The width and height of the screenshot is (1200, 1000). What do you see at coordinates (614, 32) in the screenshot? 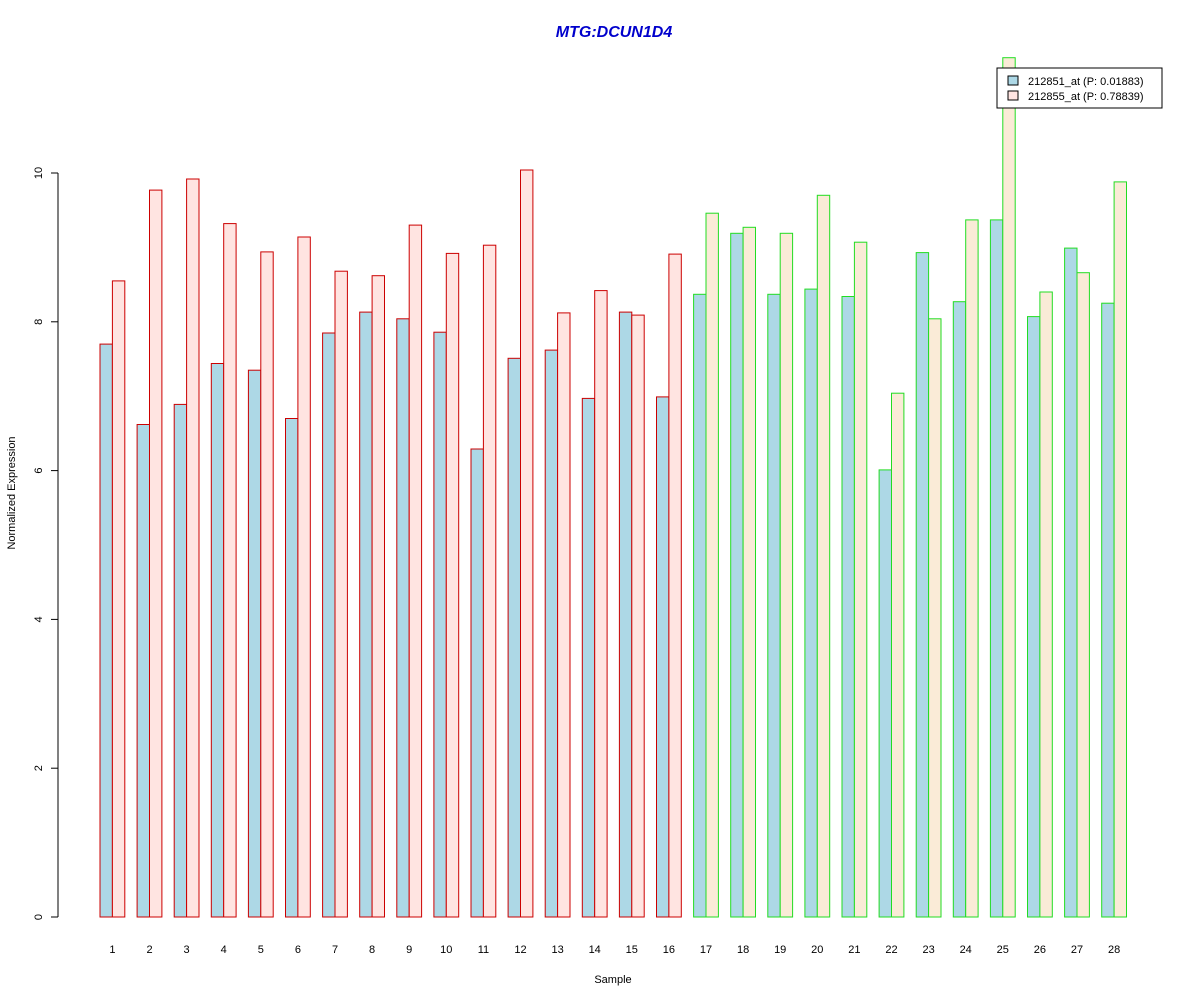
I see `chart-title: MTG:DCUN1D4` at bounding box center [614, 32].